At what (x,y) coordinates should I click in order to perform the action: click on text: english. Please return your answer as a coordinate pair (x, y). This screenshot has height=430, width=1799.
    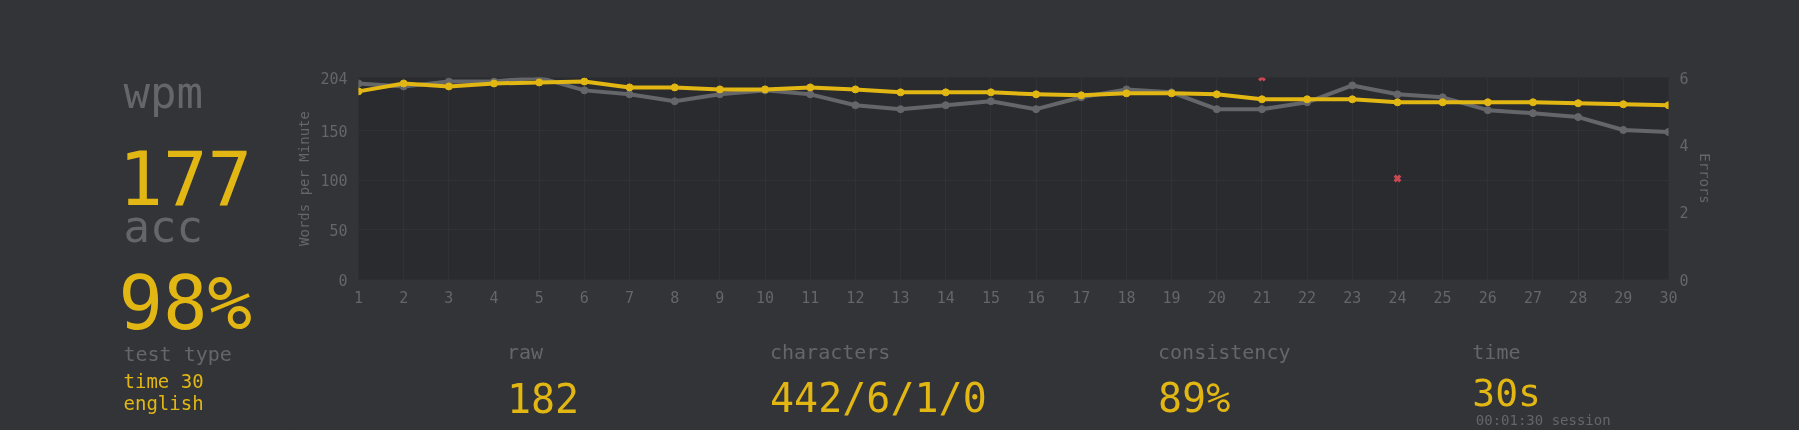
    Looking at the image, I should click on (163, 402).